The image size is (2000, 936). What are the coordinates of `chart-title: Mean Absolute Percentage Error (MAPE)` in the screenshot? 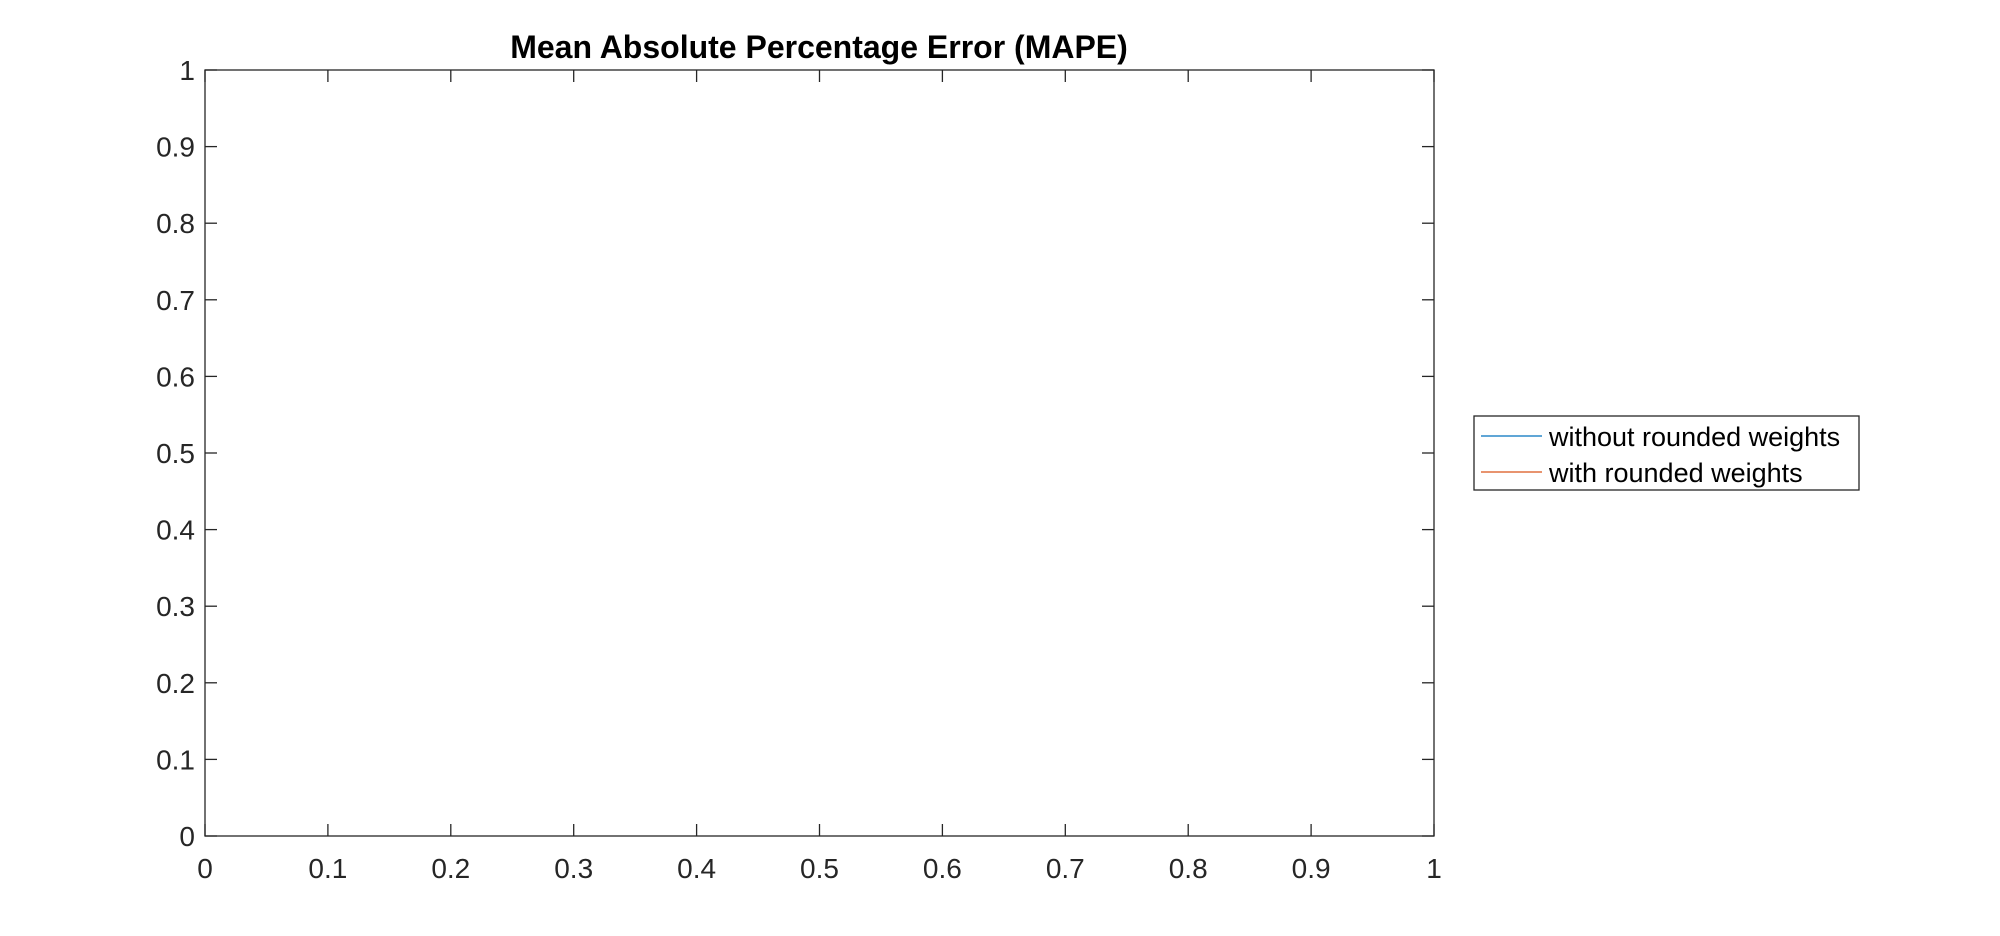 It's located at (819, 47).